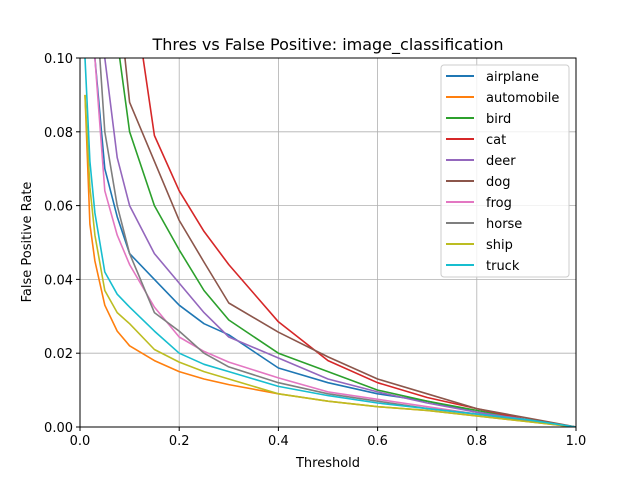  I want to click on legend-label: cat, so click(496, 140).